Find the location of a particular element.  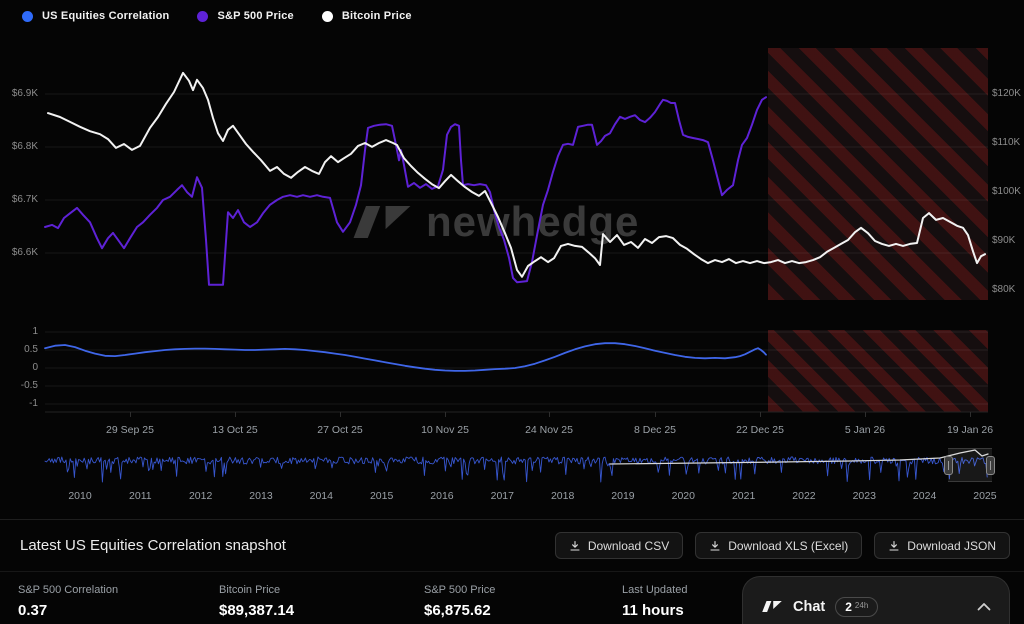

x-axis-date-label: 5 Jan 26 is located at coordinates (865, 430).